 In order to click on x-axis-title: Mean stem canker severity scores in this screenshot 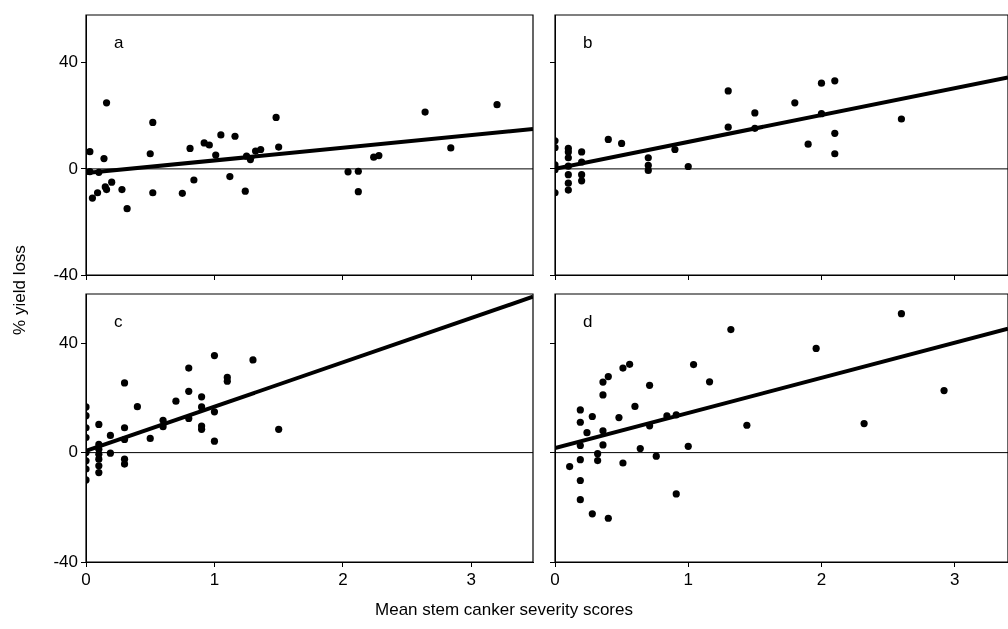, I will do `click(504, 610)`.